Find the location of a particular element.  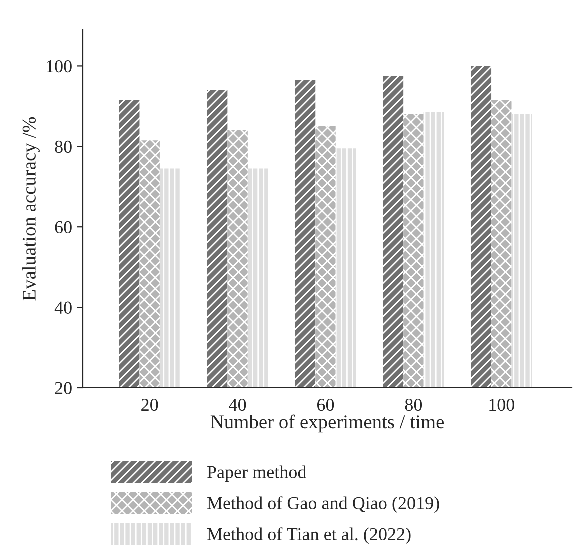

x-axis-title: Number of experiments / time is located at coordinates (327, 423).